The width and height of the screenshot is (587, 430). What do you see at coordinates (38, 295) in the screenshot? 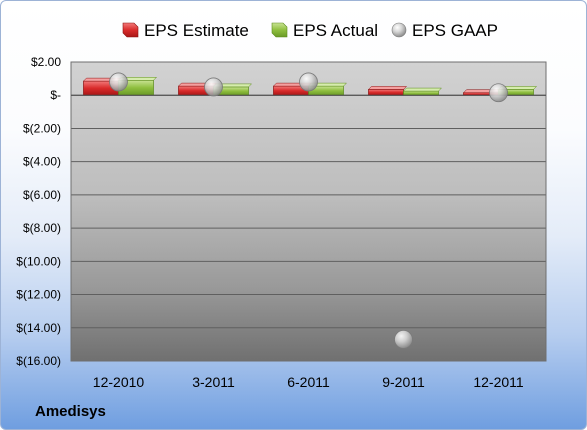
I see `y-tick-label: $(12.00)` at bounding box center [38, 295].